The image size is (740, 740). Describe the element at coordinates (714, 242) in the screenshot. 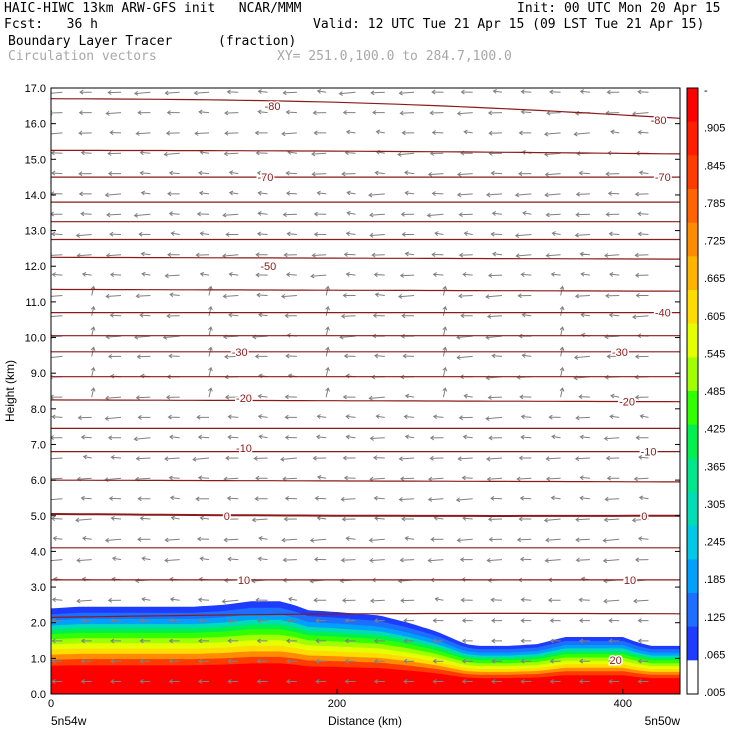

I see `colorbar-label: .725` at that location.